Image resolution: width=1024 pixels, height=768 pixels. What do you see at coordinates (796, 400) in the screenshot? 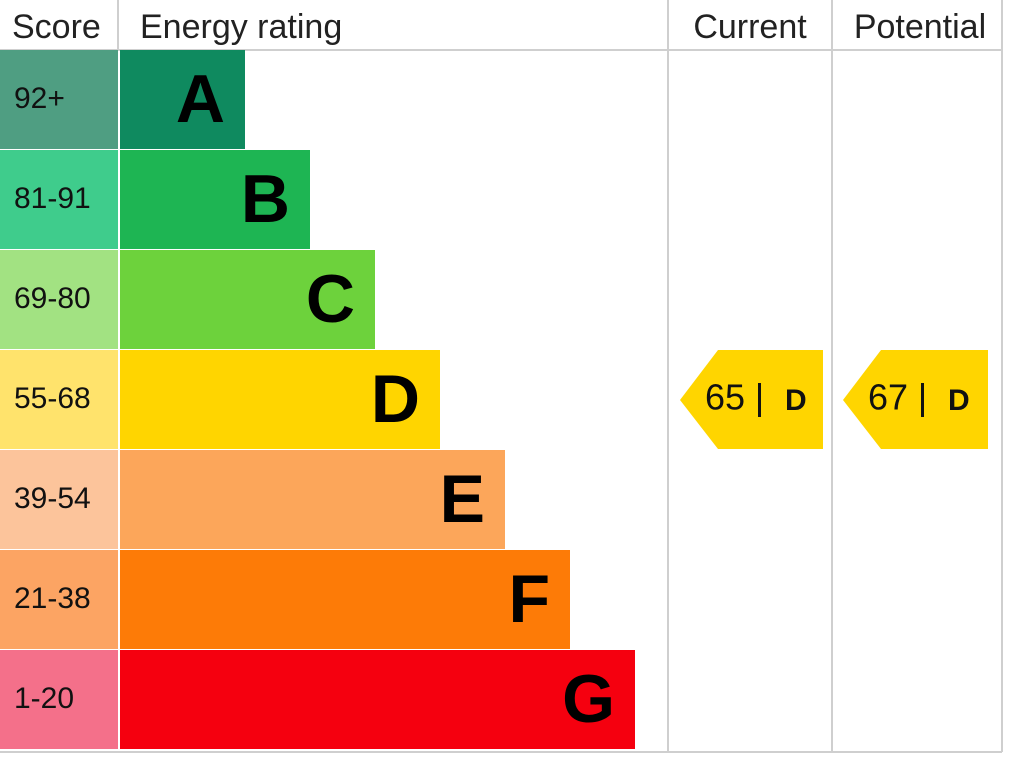
I see `current-rating: D` at bounding box center [796, 400].